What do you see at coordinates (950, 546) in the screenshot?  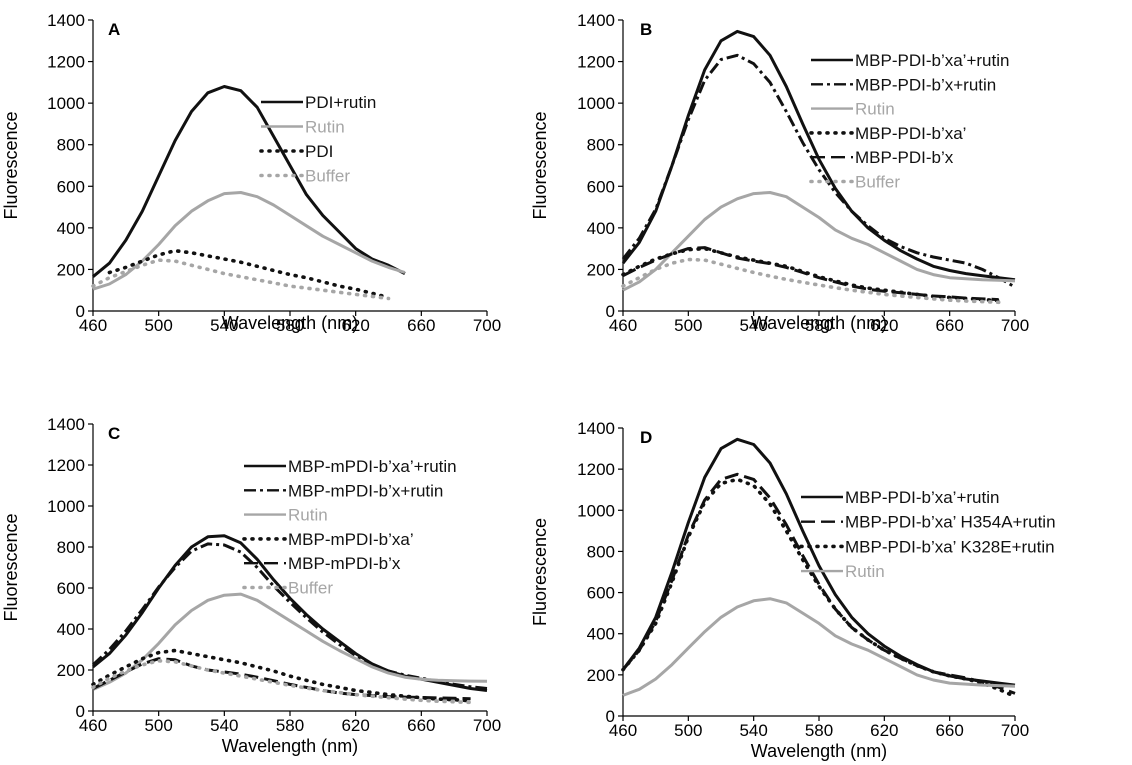 I see `legend-entry-label: MBP-PDI-b’xa’ K328E+rutin` at bounding box center [950, 546].